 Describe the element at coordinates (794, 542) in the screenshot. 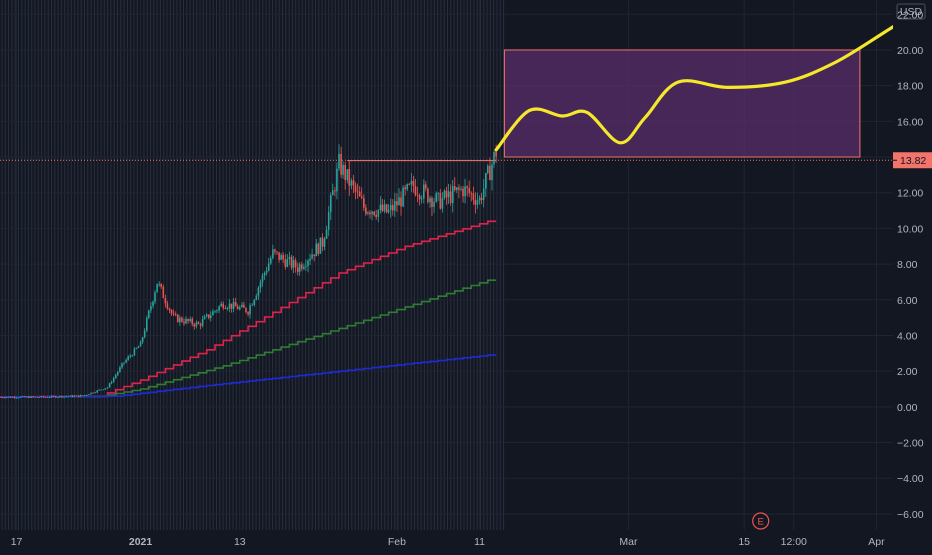

I see `time-axis-tick-label: 12:00` at that location.